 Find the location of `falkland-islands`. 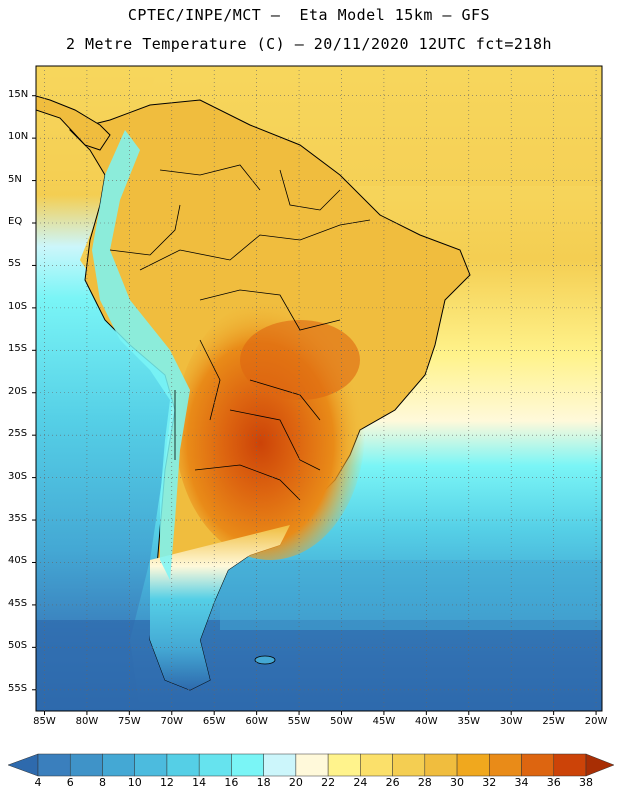

falkland-islands is located at coordinates (265, 660).